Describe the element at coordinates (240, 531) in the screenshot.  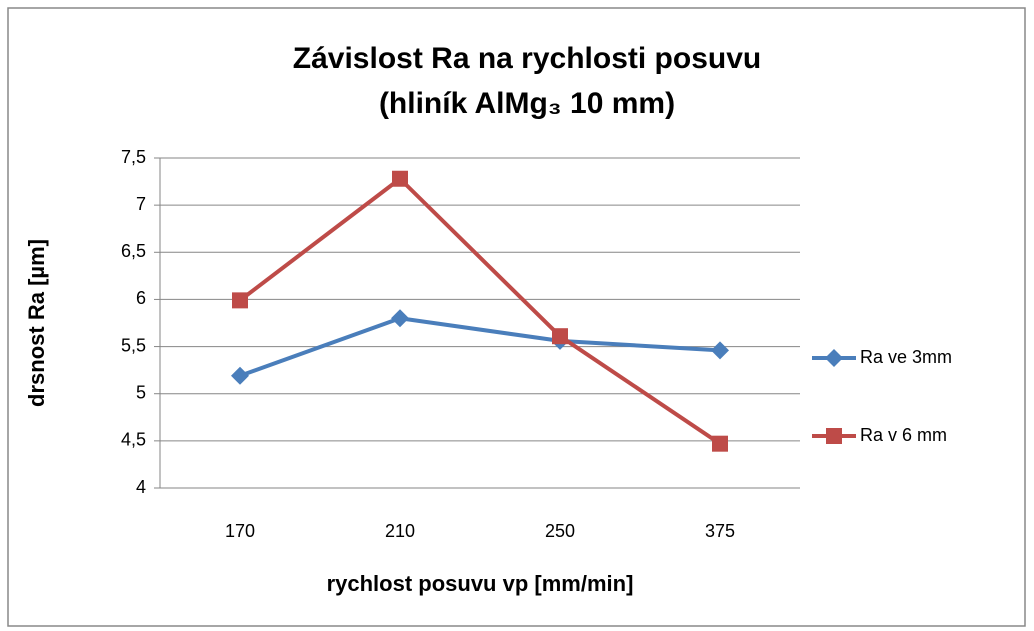
I see `x-tick-label: 170` at that location.